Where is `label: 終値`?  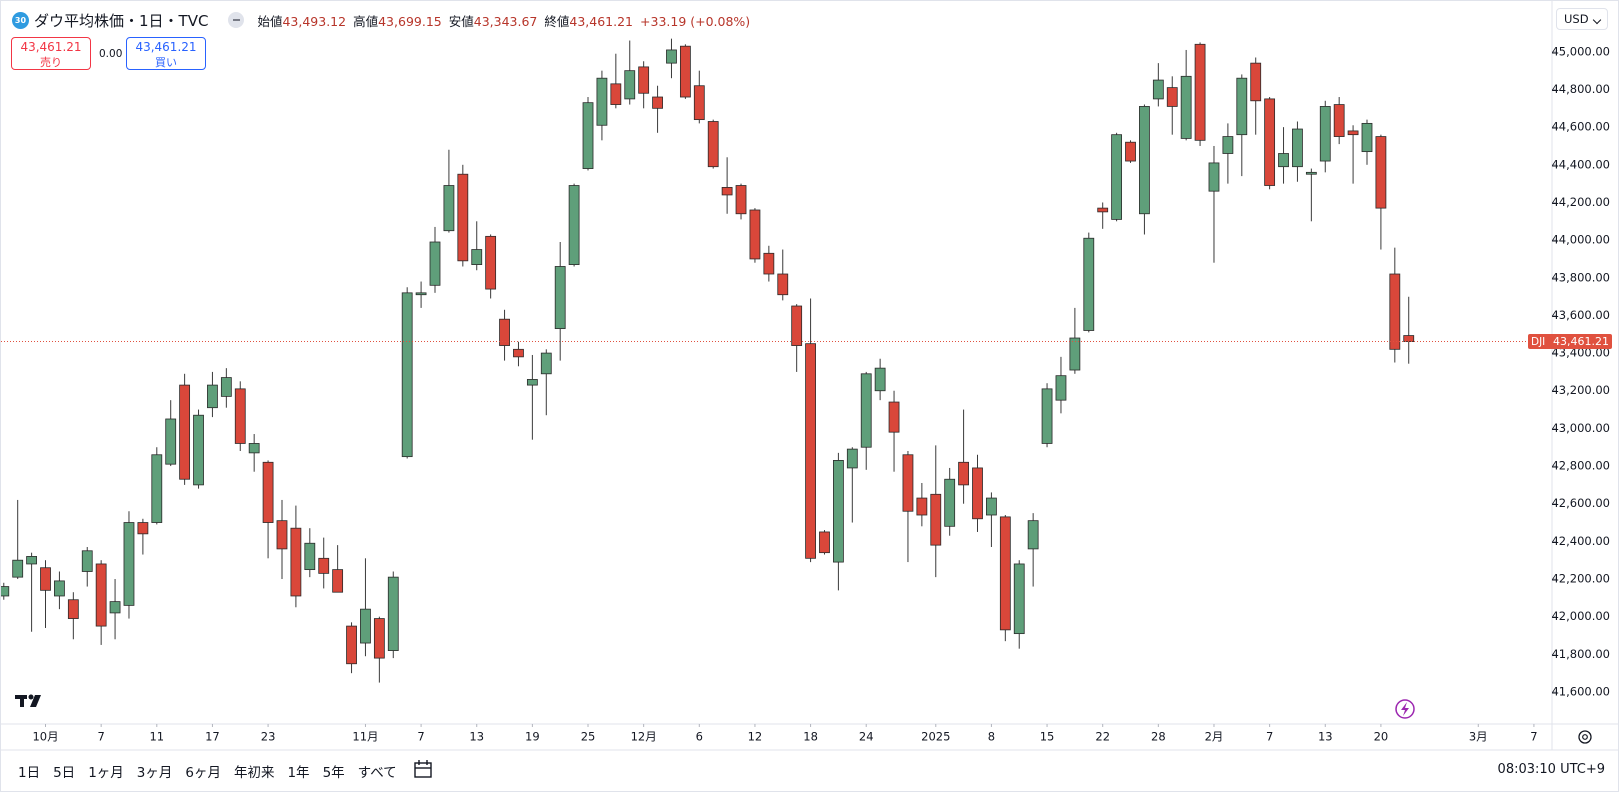
label: 終値 is located at coordinates (557, 21).